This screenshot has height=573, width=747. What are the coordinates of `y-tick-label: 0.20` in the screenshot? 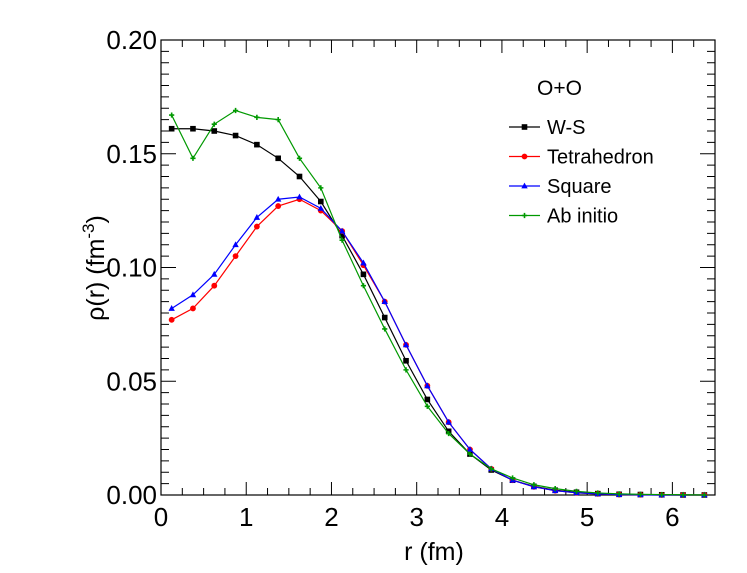 It's located at (131, 40).